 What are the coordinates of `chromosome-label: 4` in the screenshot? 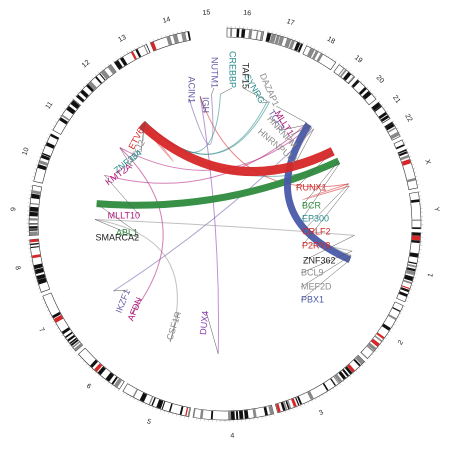 It's located at (232, 436).